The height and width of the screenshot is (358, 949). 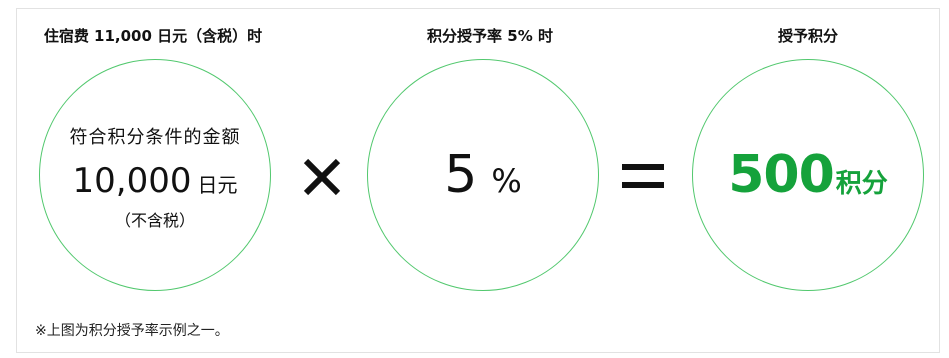 What do you see at coordinates (461, 175) in the screenshot?
I see `rate-value: 5` at bounding box center [461, 175].